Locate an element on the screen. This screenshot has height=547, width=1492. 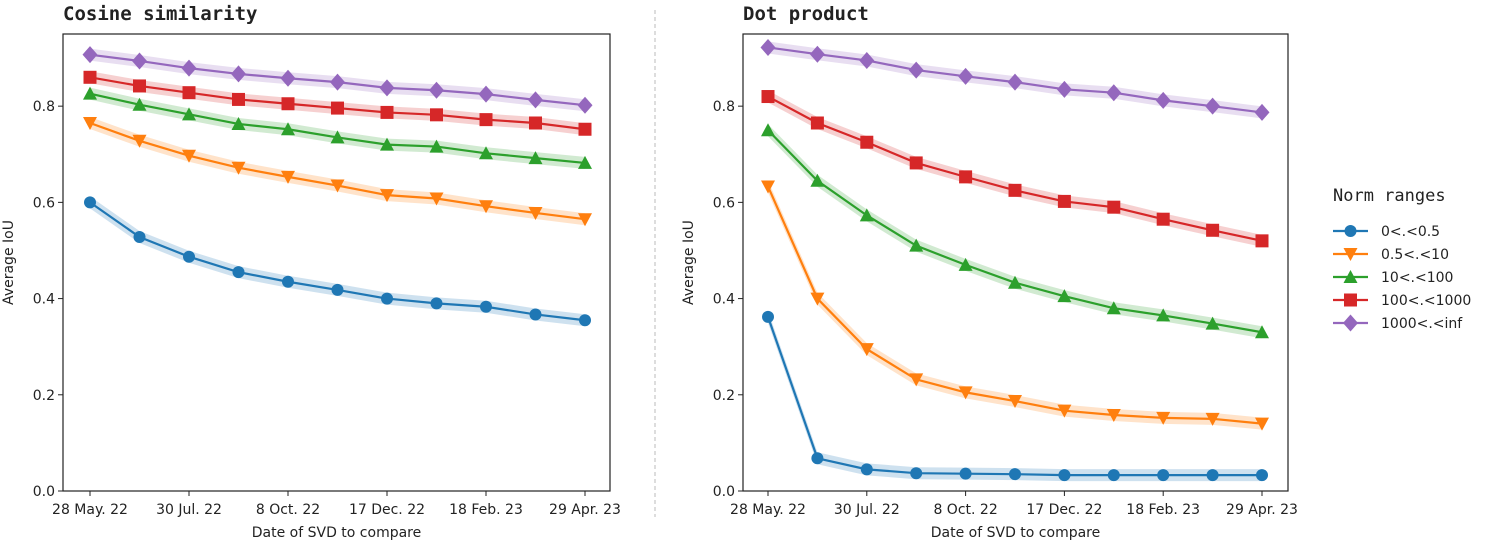
legend-entry: 100<.<1000 is located at coordinates (1402, 301).